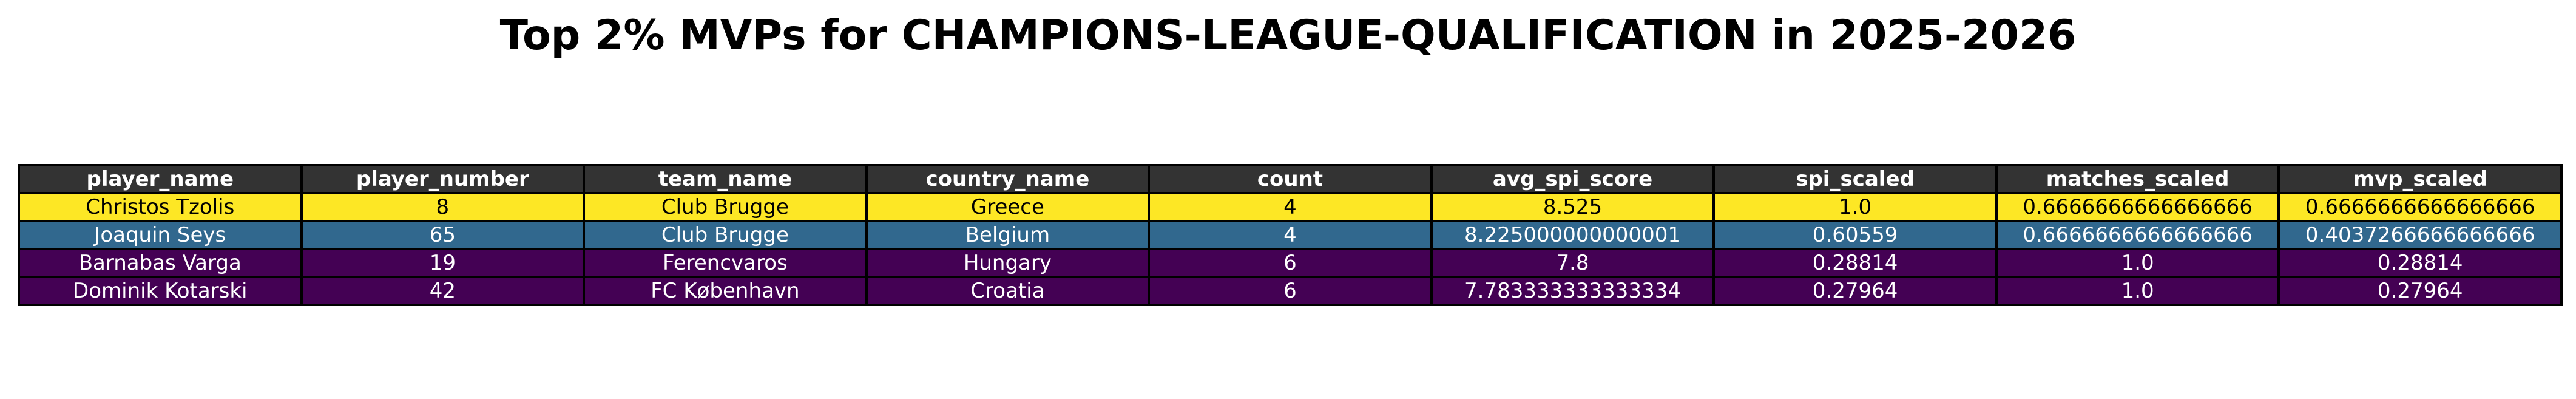 The image size is (2576, 399). Describe the element at coordinates (1008, 291) in the screenshot. I see `table-cell-country-name: Croatia` at that location.